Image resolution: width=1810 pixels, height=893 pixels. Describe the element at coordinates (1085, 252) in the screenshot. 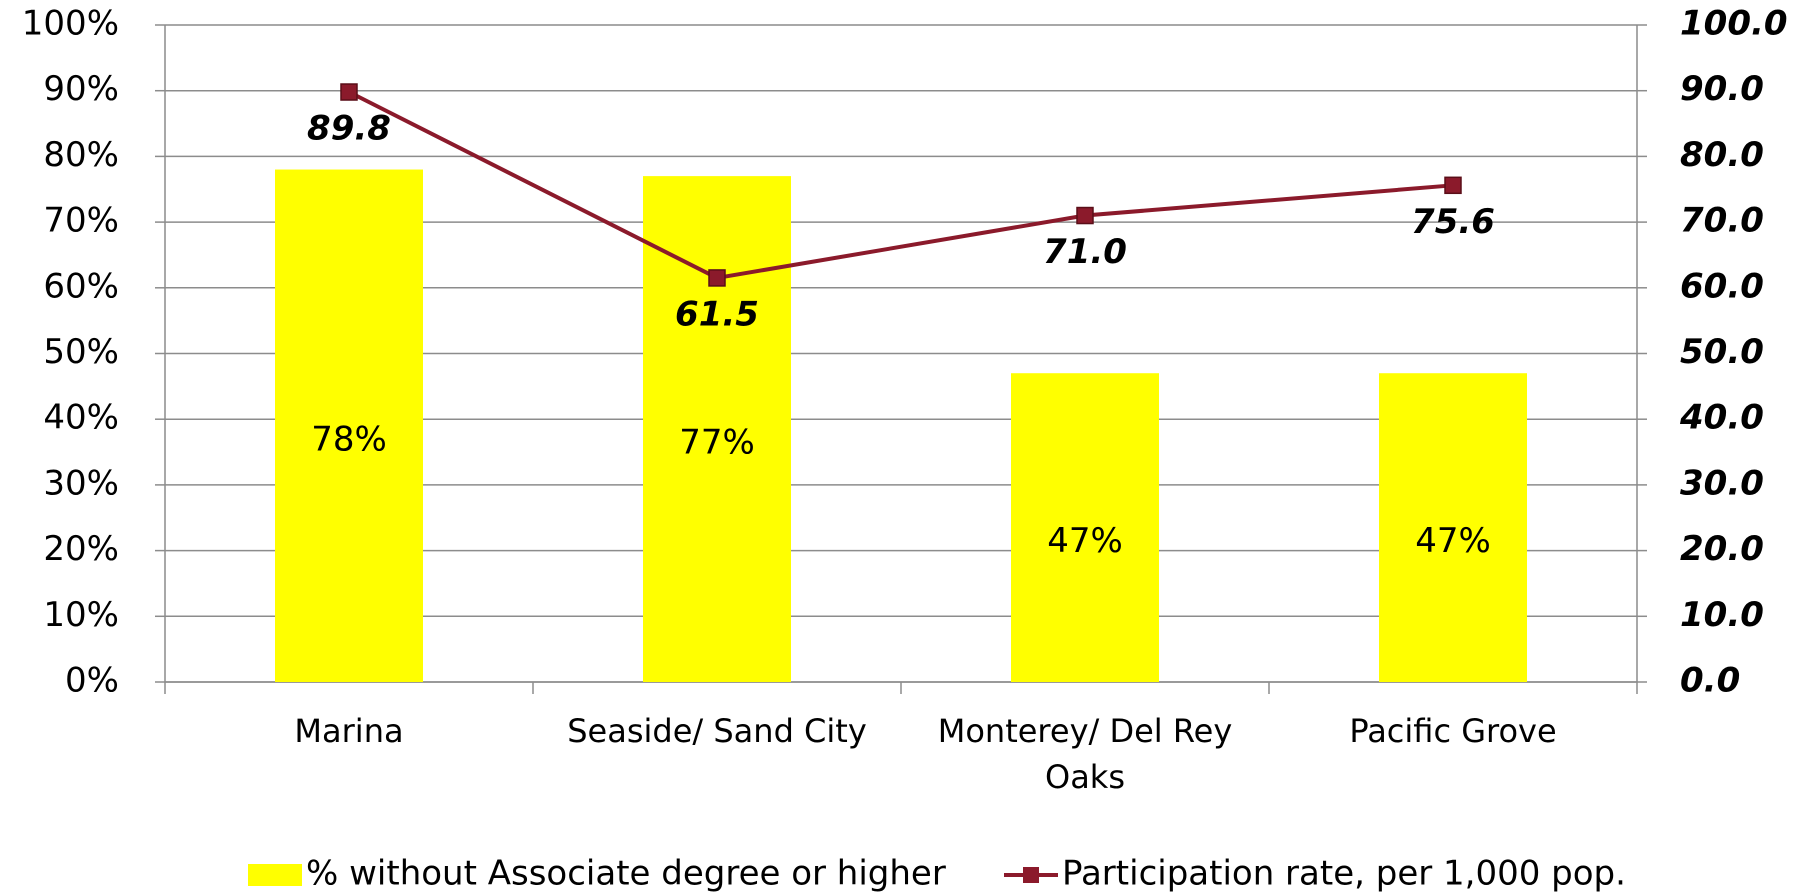

I see `line-label: 71.0` at that location.